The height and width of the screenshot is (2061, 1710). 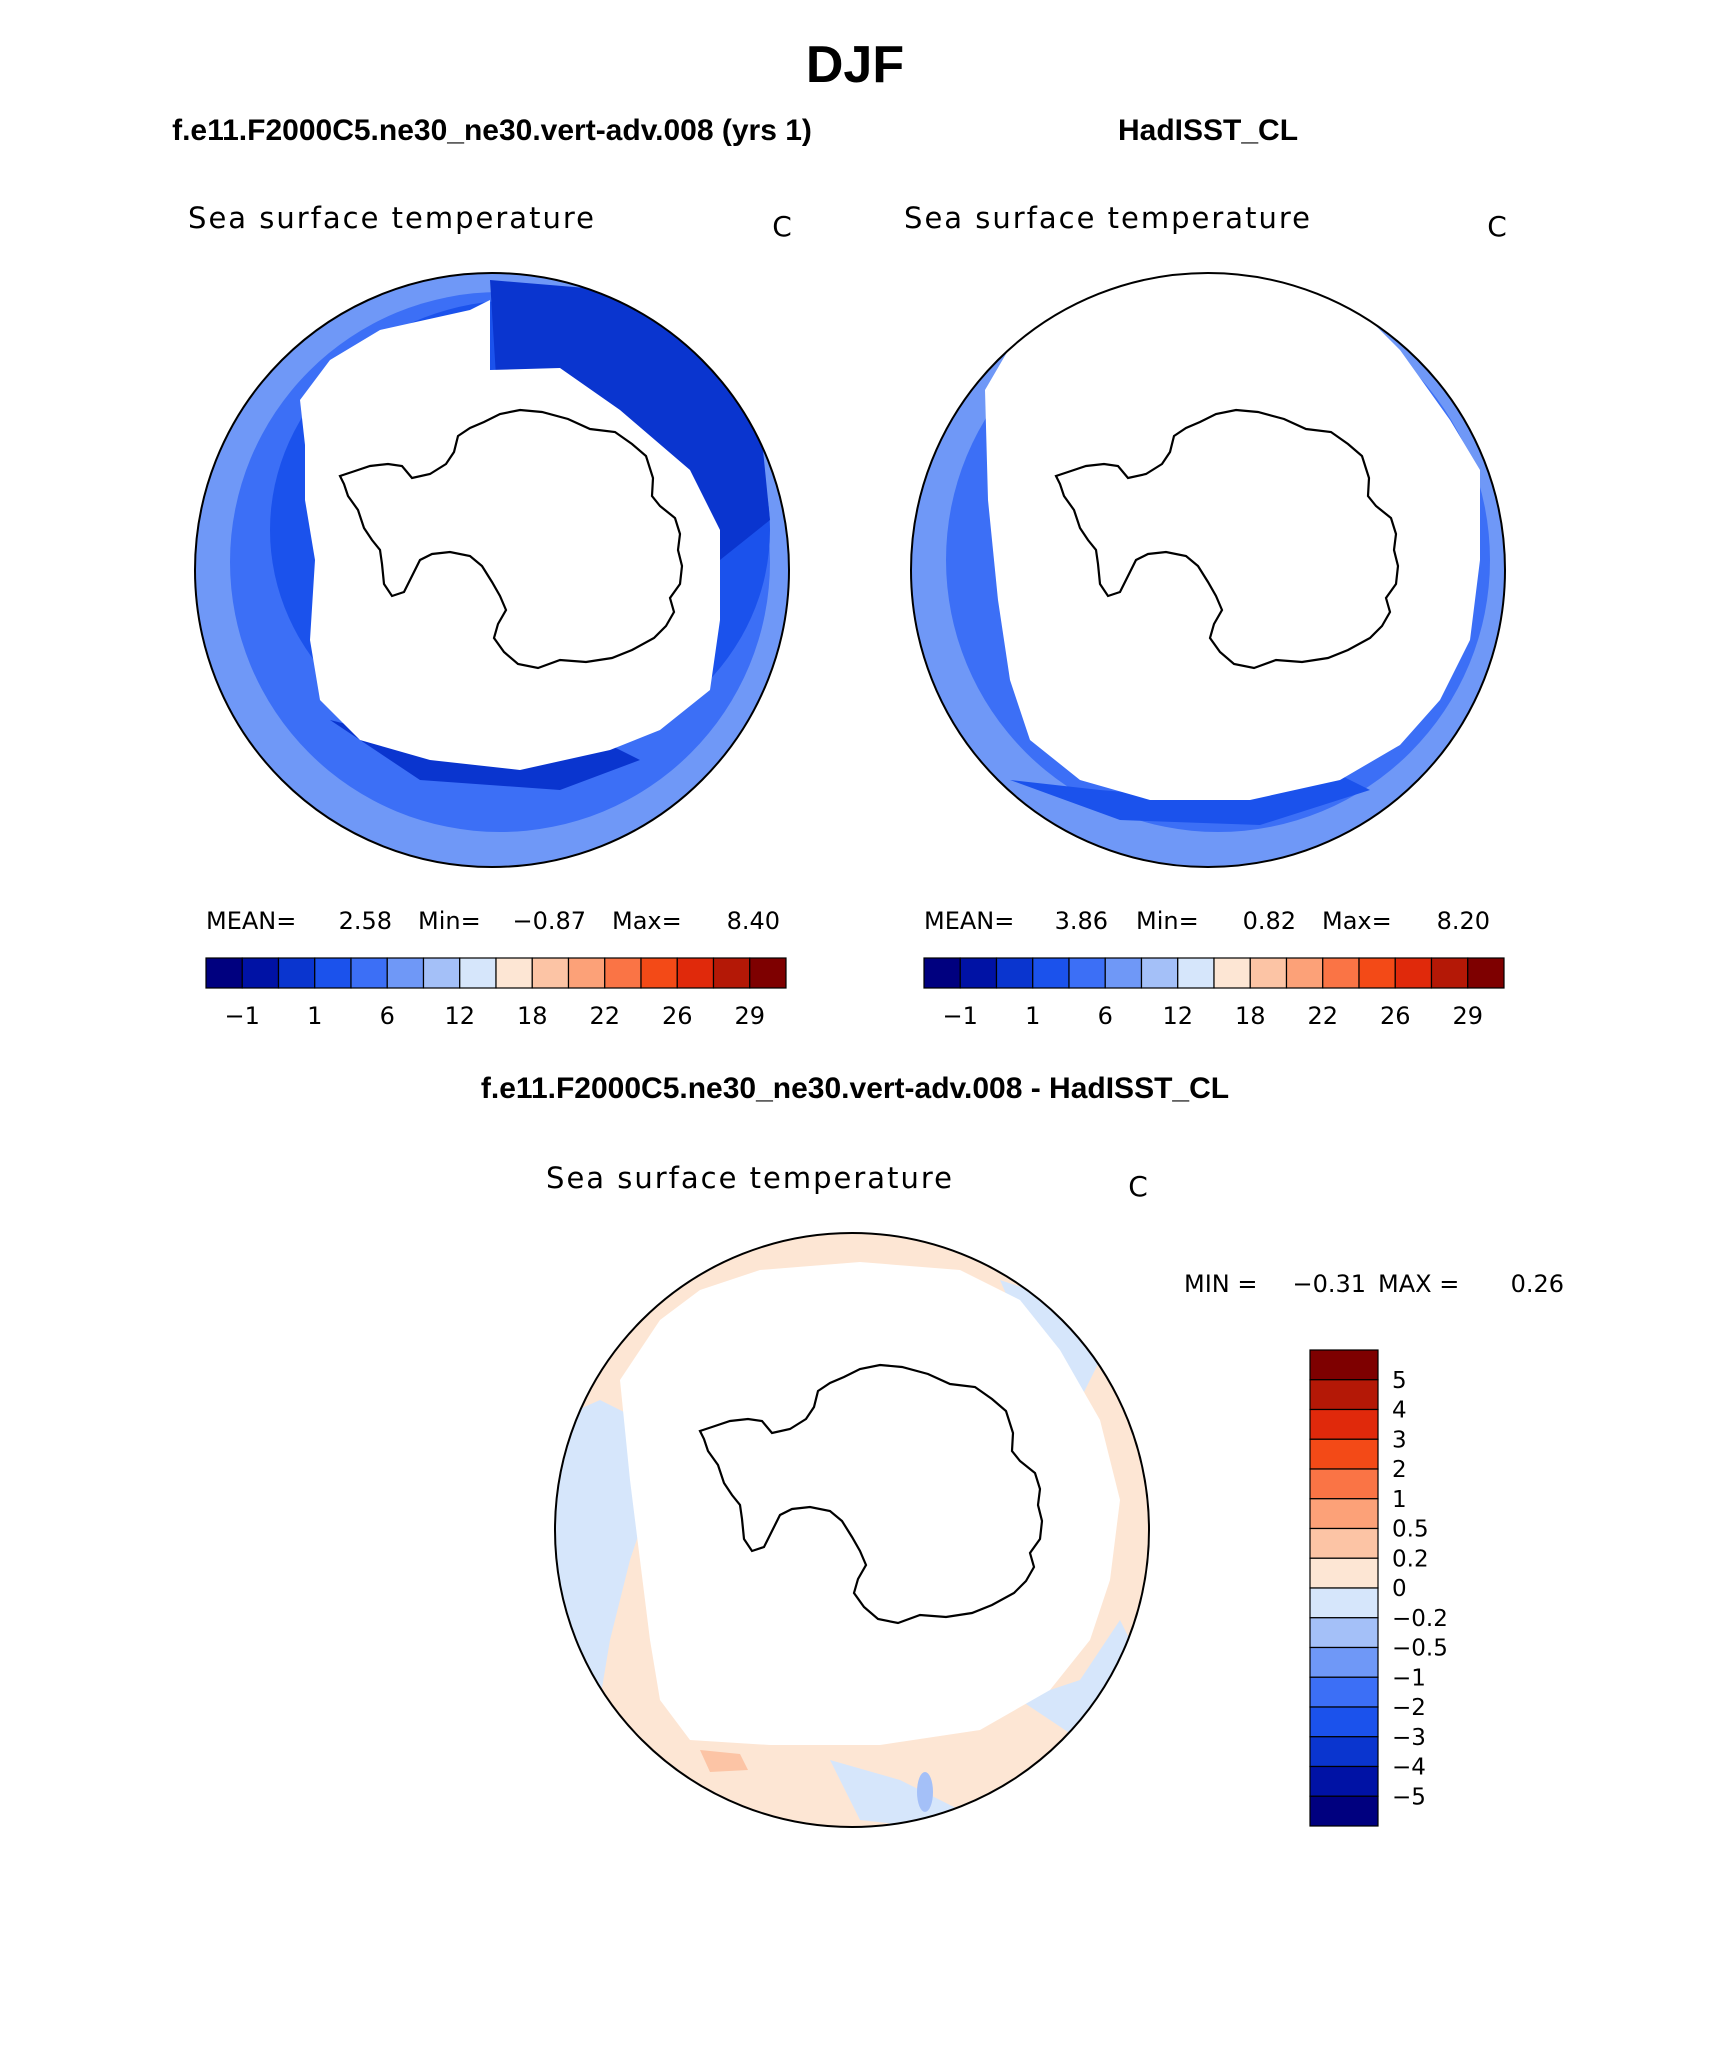 I want to click on diff-field-cool-southeast, so click(x=1080, y=1680).